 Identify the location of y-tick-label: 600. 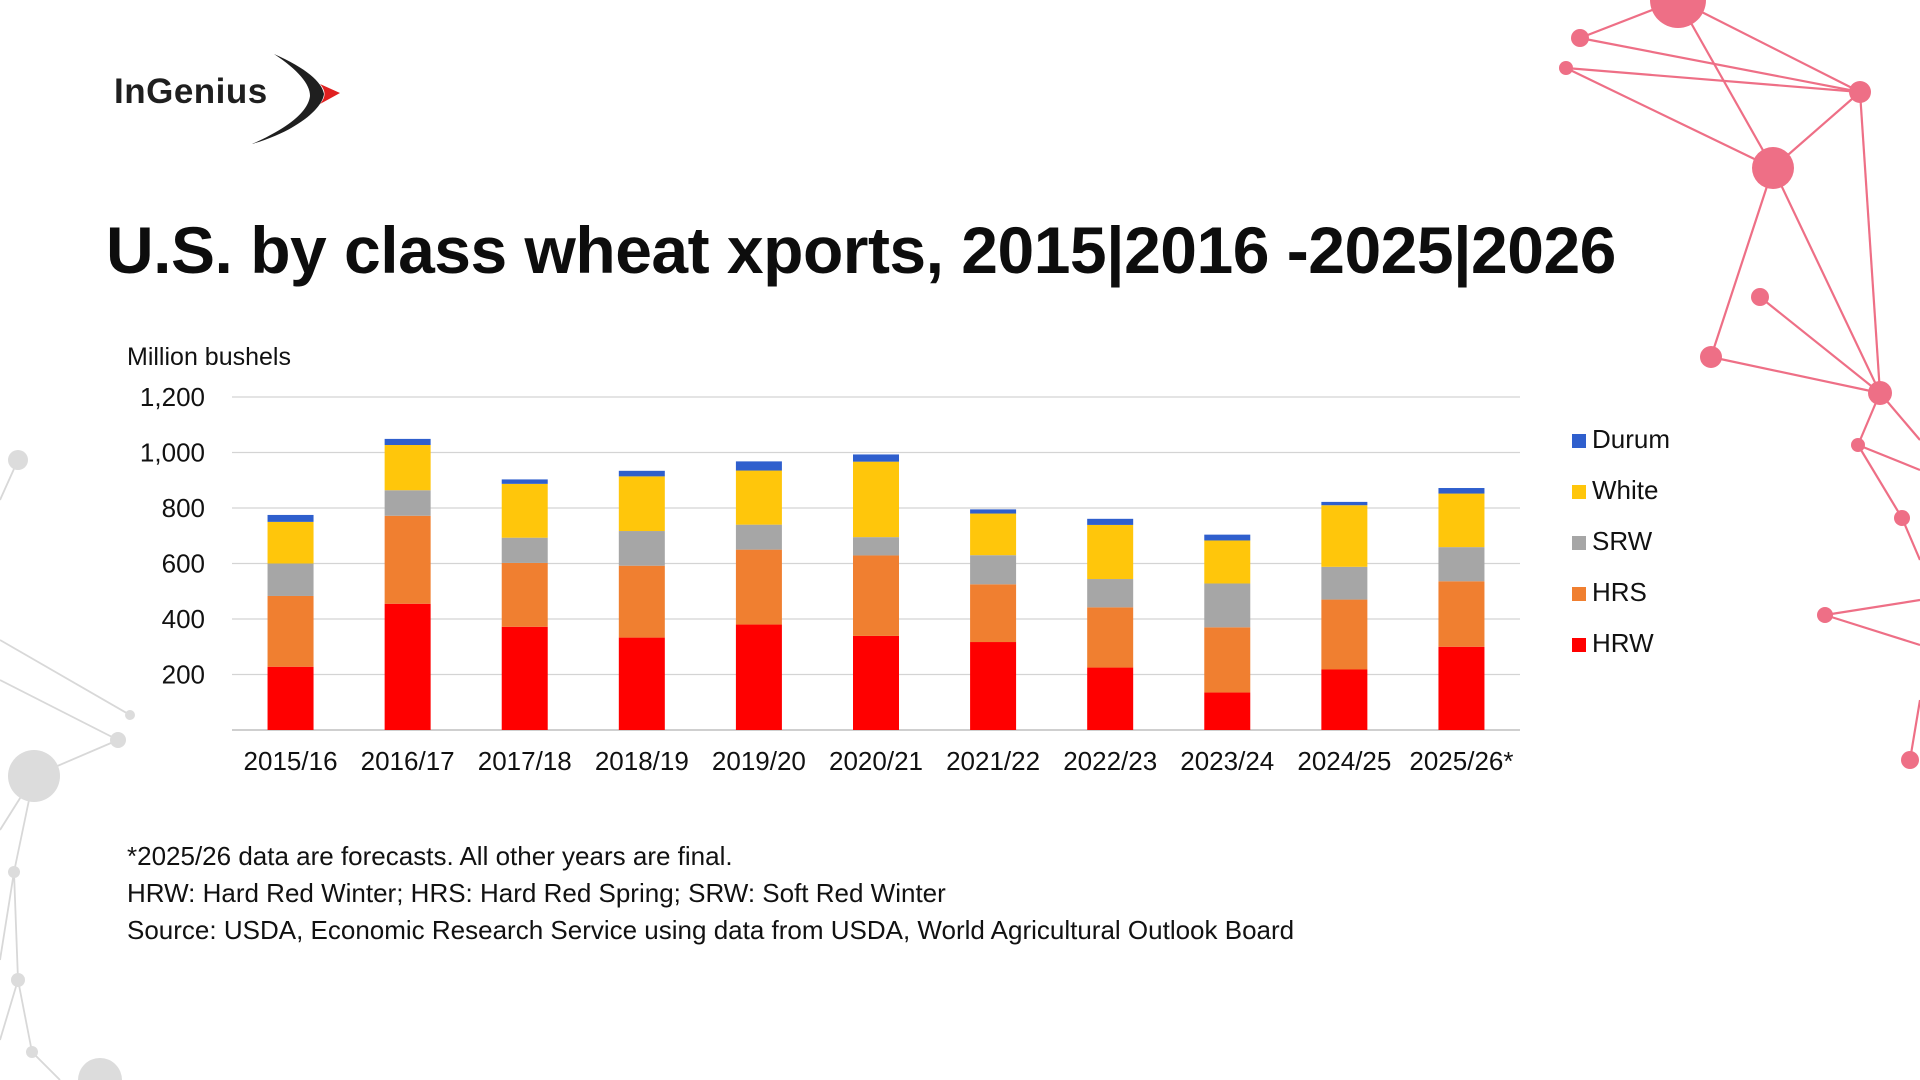
(183, 564).